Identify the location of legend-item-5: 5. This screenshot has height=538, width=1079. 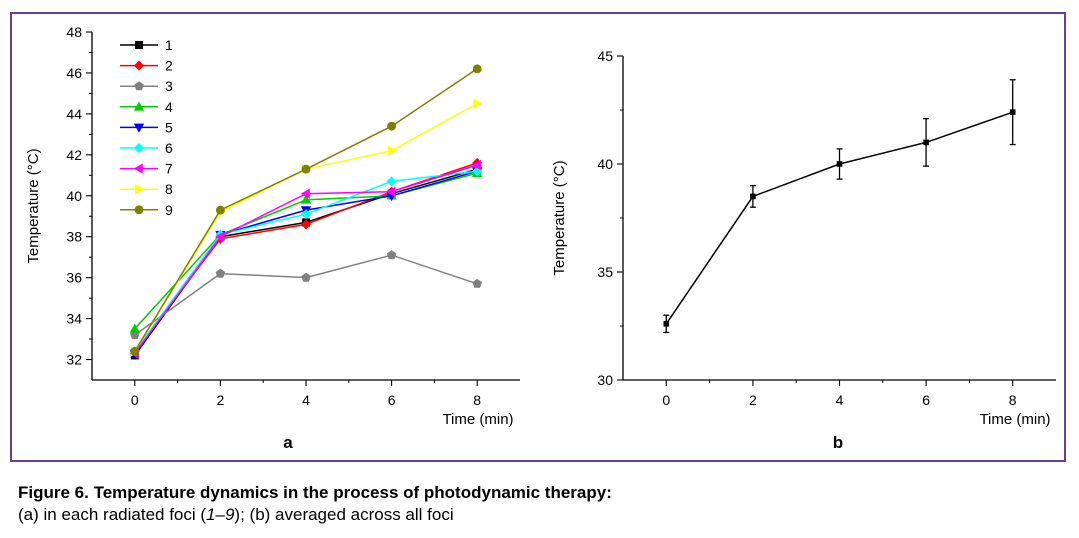
(146, 127).